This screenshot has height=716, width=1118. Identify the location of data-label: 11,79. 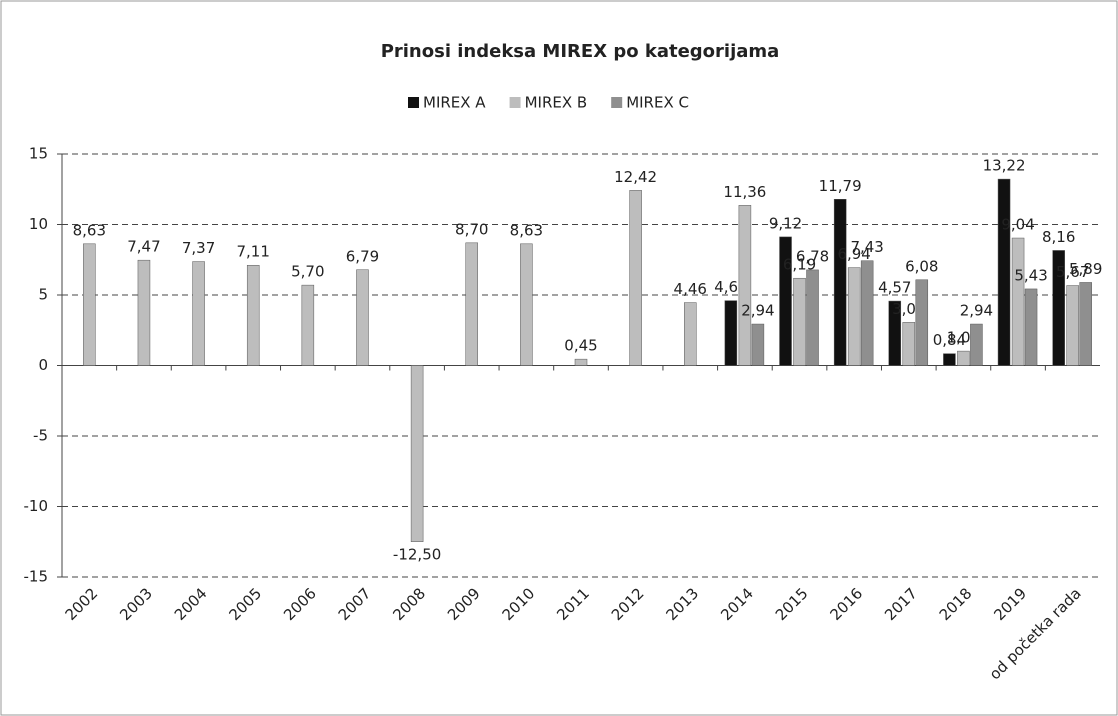
(840, 186).